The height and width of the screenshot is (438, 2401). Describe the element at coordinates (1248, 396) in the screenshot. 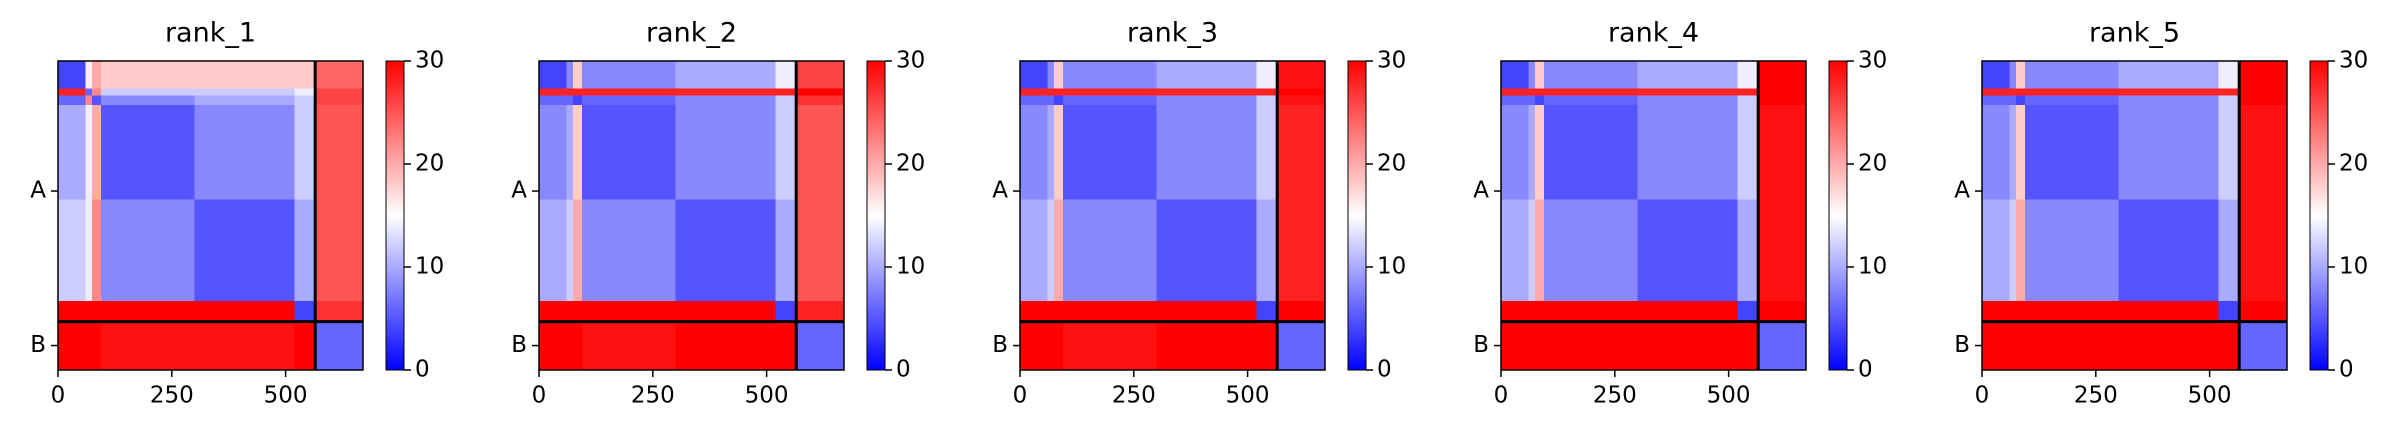

I see `x-tick-label: 500` at that location.